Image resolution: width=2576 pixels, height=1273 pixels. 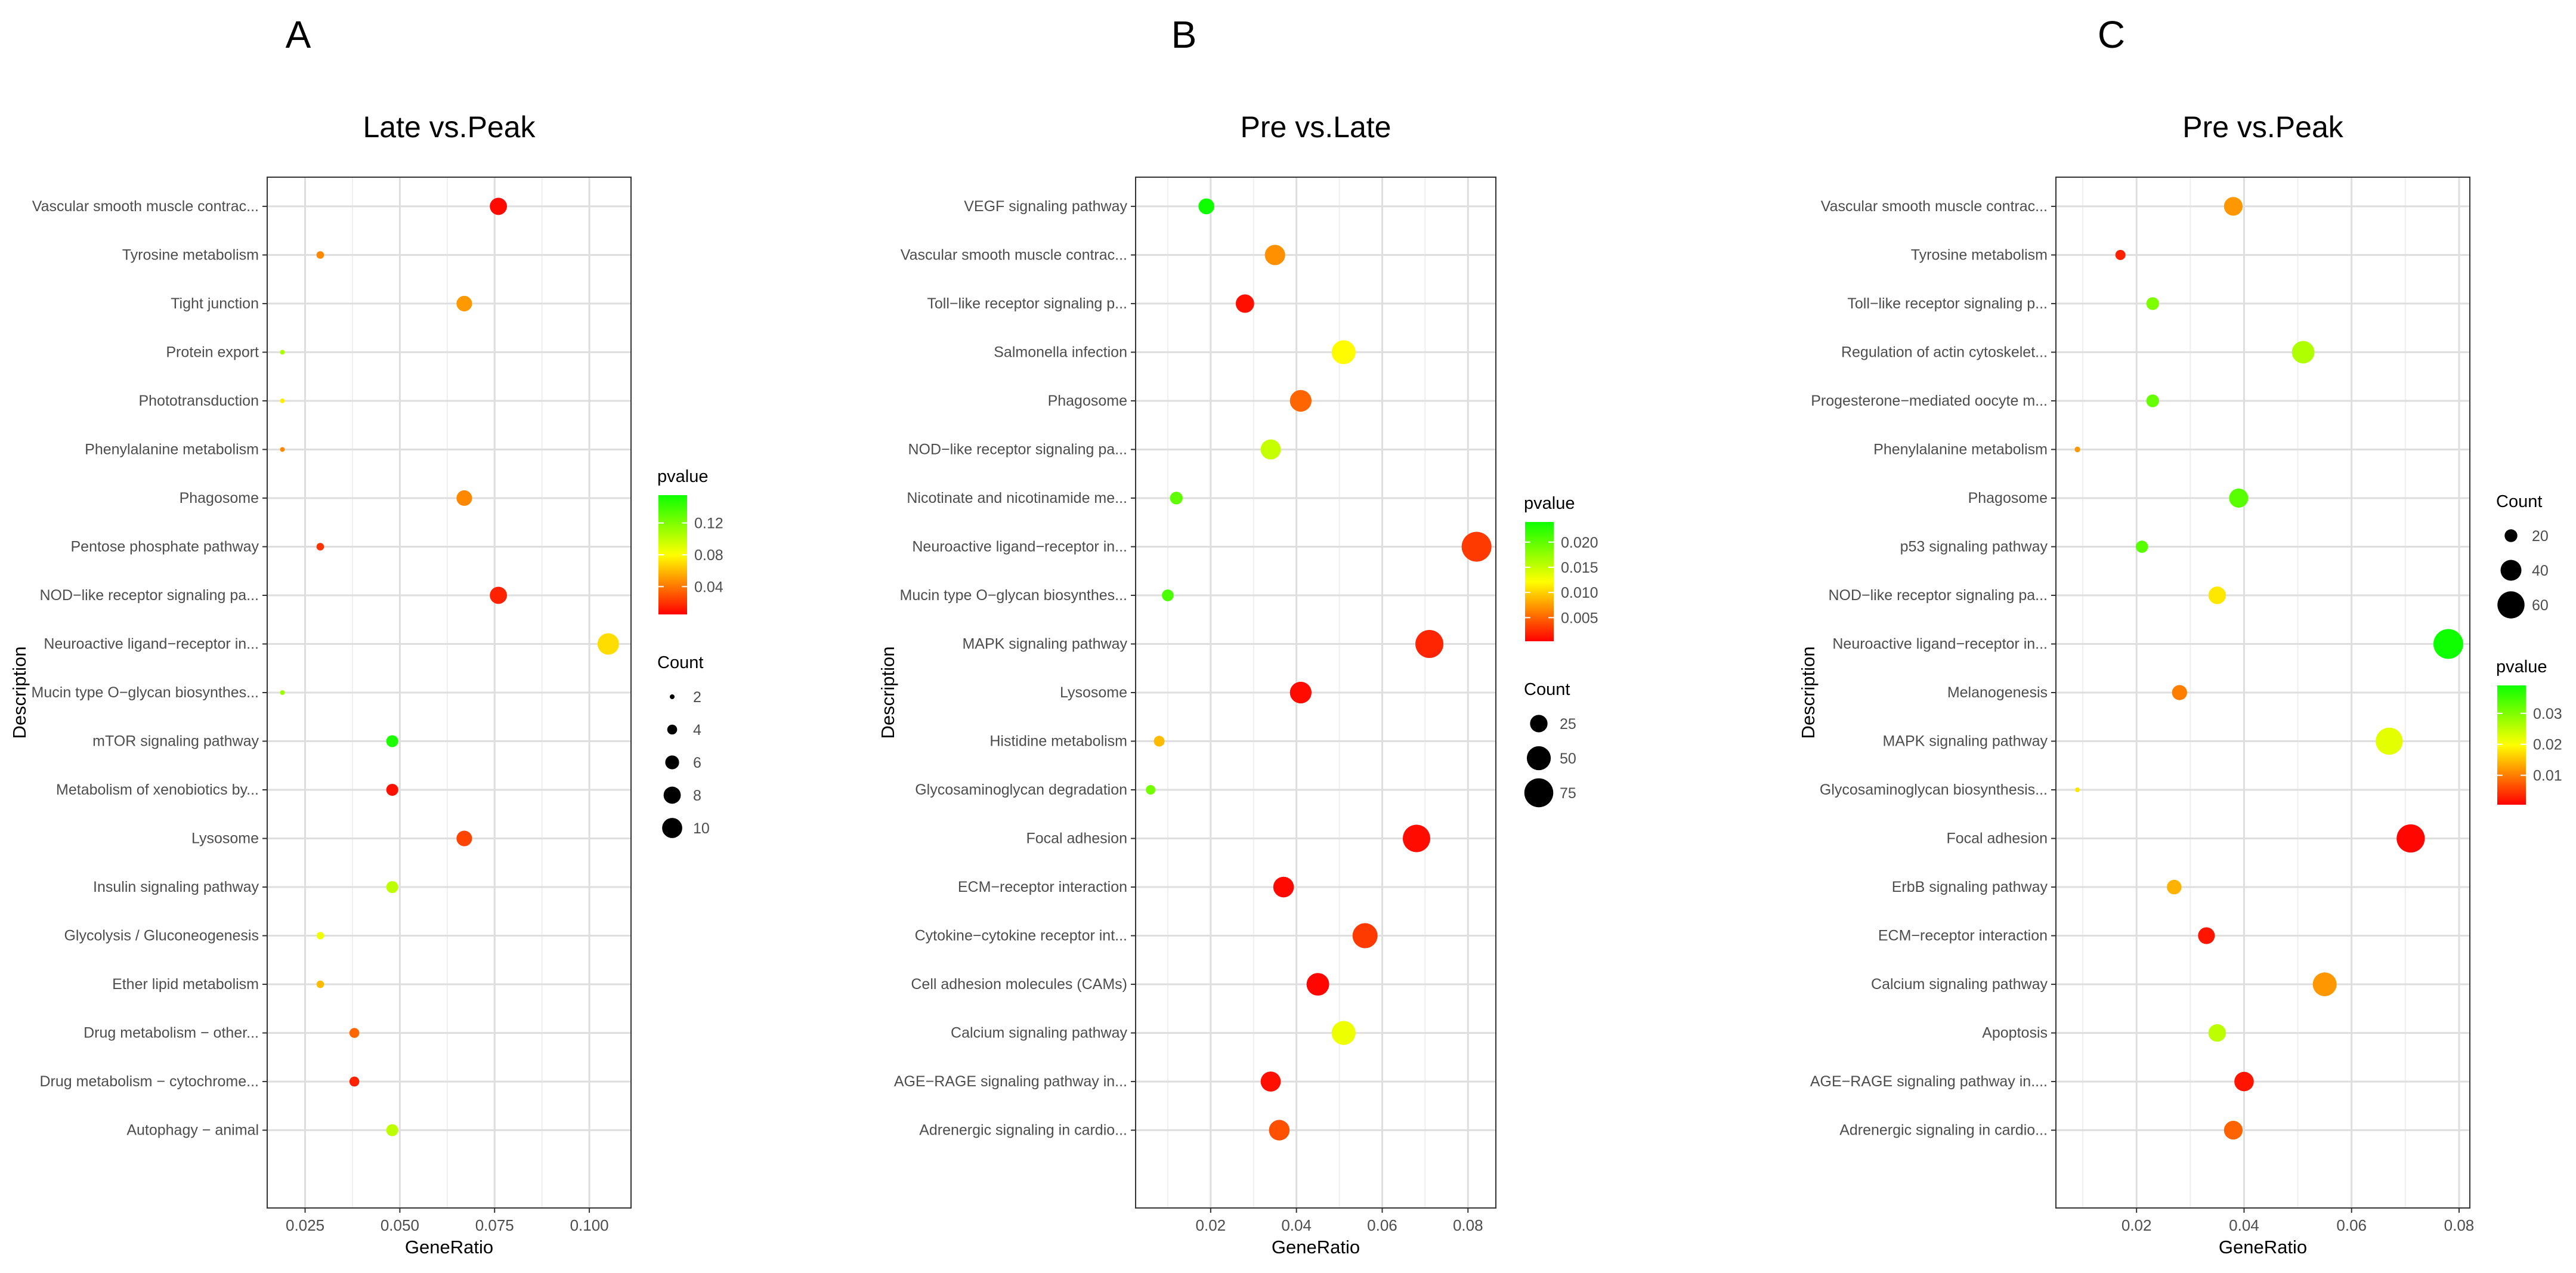 I want to click on color-tick-label: 0.12, so click(x=708, y=523).